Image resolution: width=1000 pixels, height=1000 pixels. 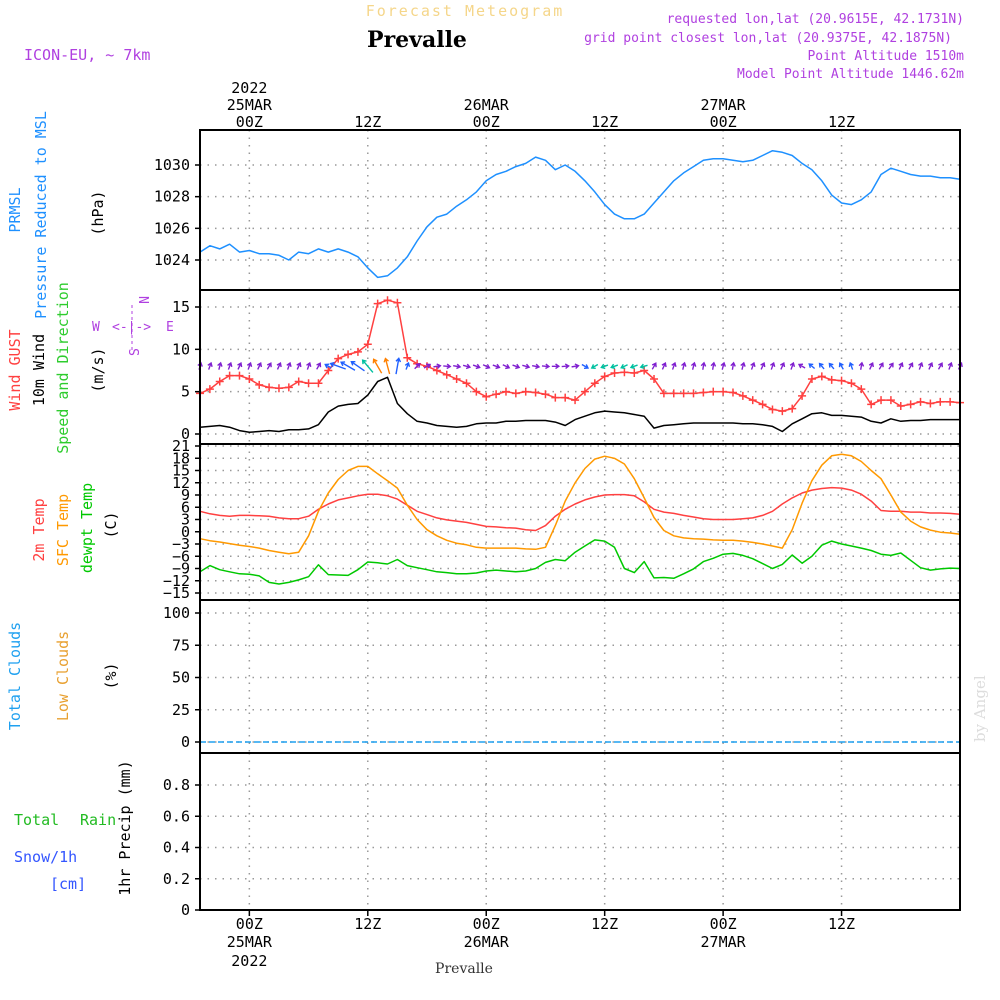 What do you see at coordinates (125, 827) in the screenshot?
I see `precip-unit: 1hr Precip (mm)` at bounding box center [125, 827].